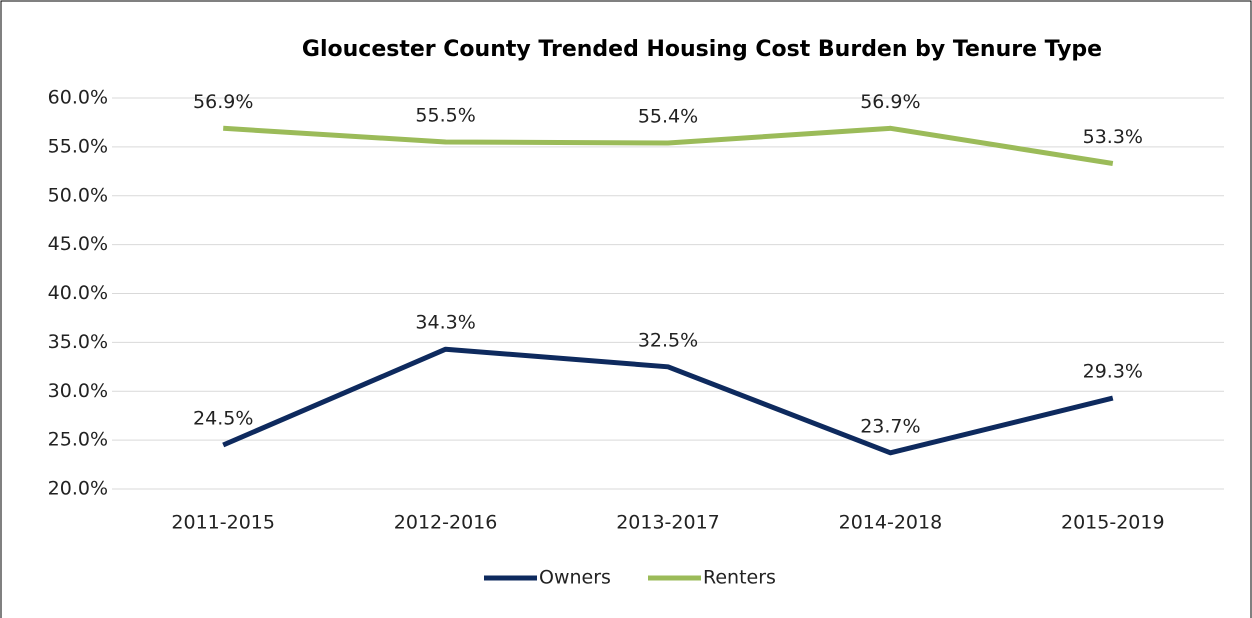 The image size is (1252, 618). What do you see at coordinates (78, 440) in the screenshot?
I see `y-tick-label: 25.0%` at bounding box center [78, 440].